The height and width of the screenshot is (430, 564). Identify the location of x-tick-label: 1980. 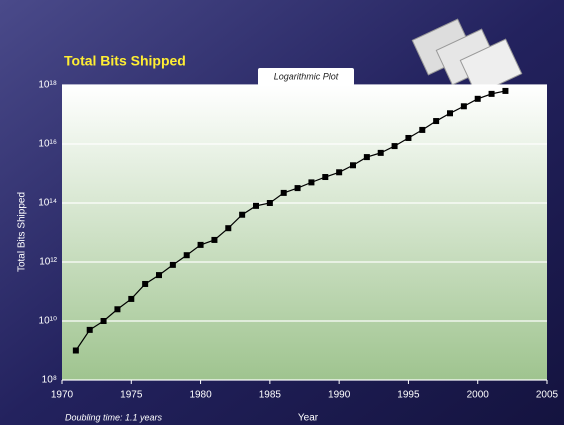
(200, 395).